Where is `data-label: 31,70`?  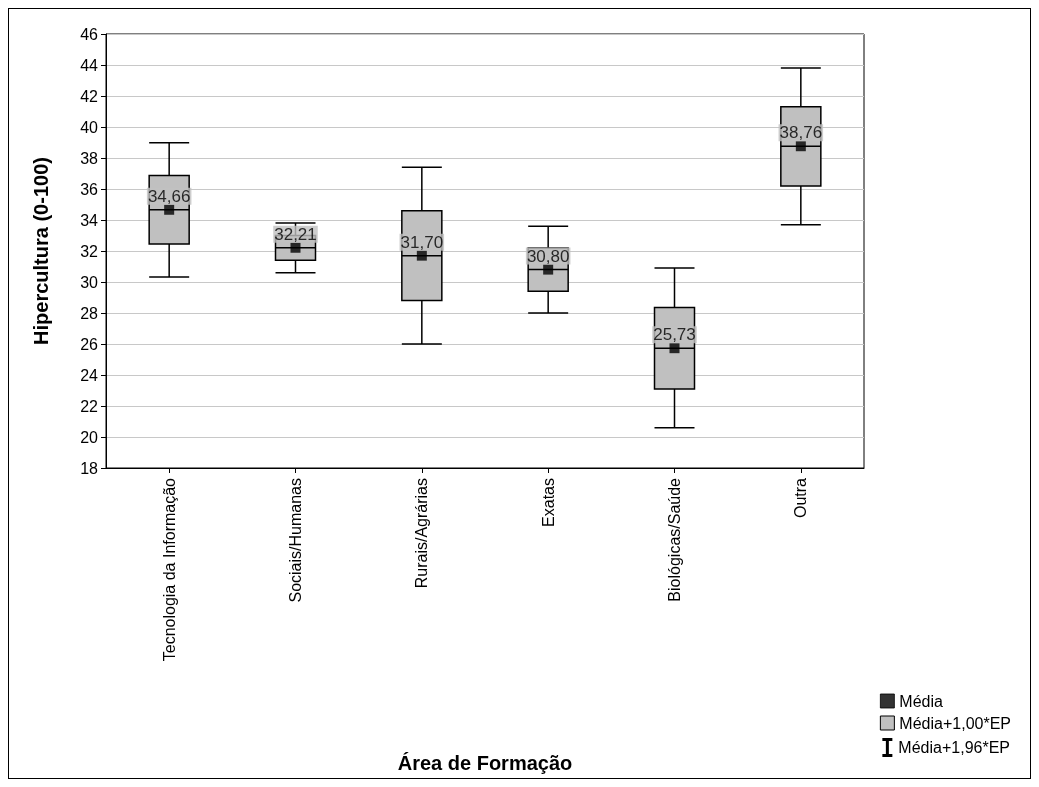 data-label: 31,70 is located at coordinates (422, 242).